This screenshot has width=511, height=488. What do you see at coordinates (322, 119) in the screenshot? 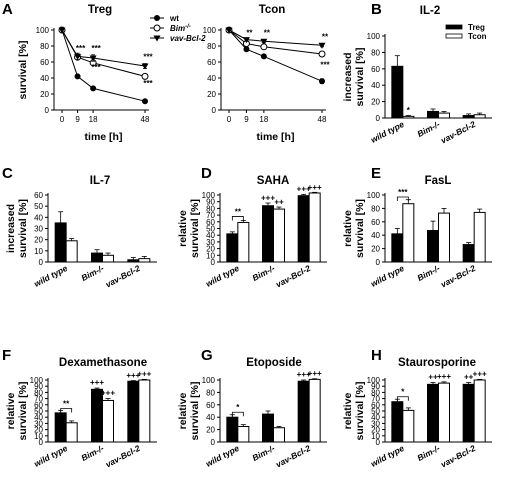
I see `x-tick-label: 48` at bounding box center [322, 119].